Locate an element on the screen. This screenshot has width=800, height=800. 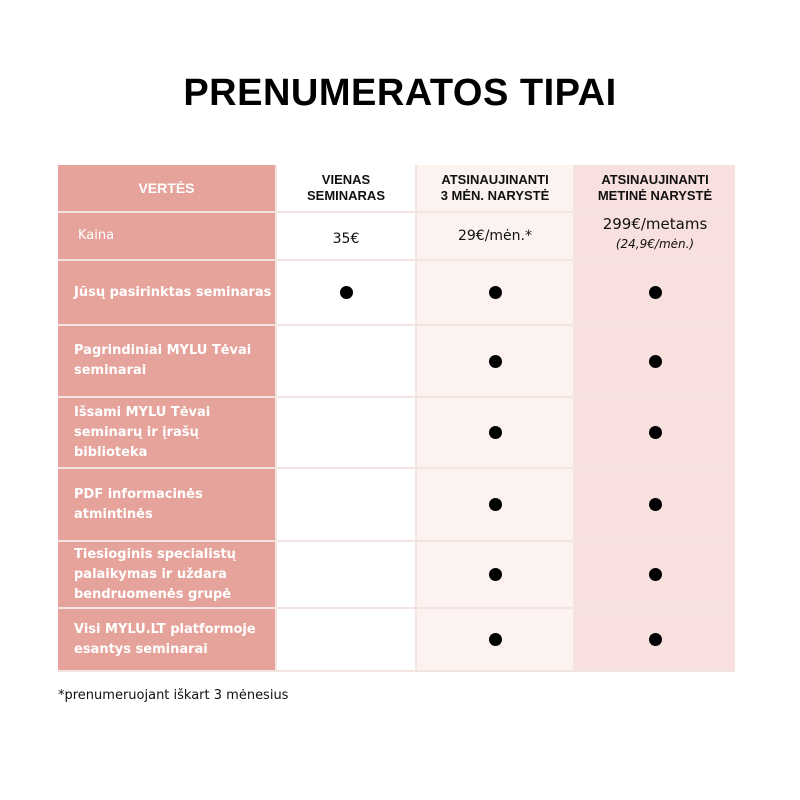
feature-label: PDF informacinės atmintinės is located at coordinates (167, 505).